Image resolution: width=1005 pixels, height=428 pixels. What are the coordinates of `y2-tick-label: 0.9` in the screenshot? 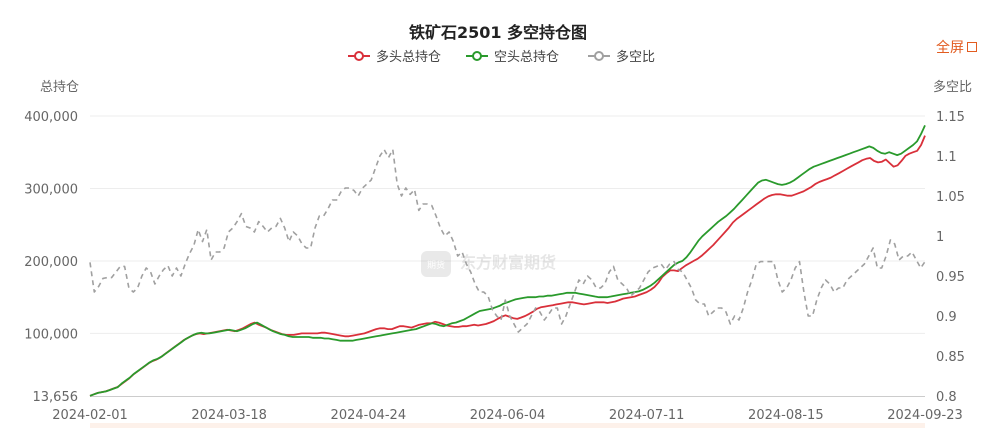 It's located at (946, 317).